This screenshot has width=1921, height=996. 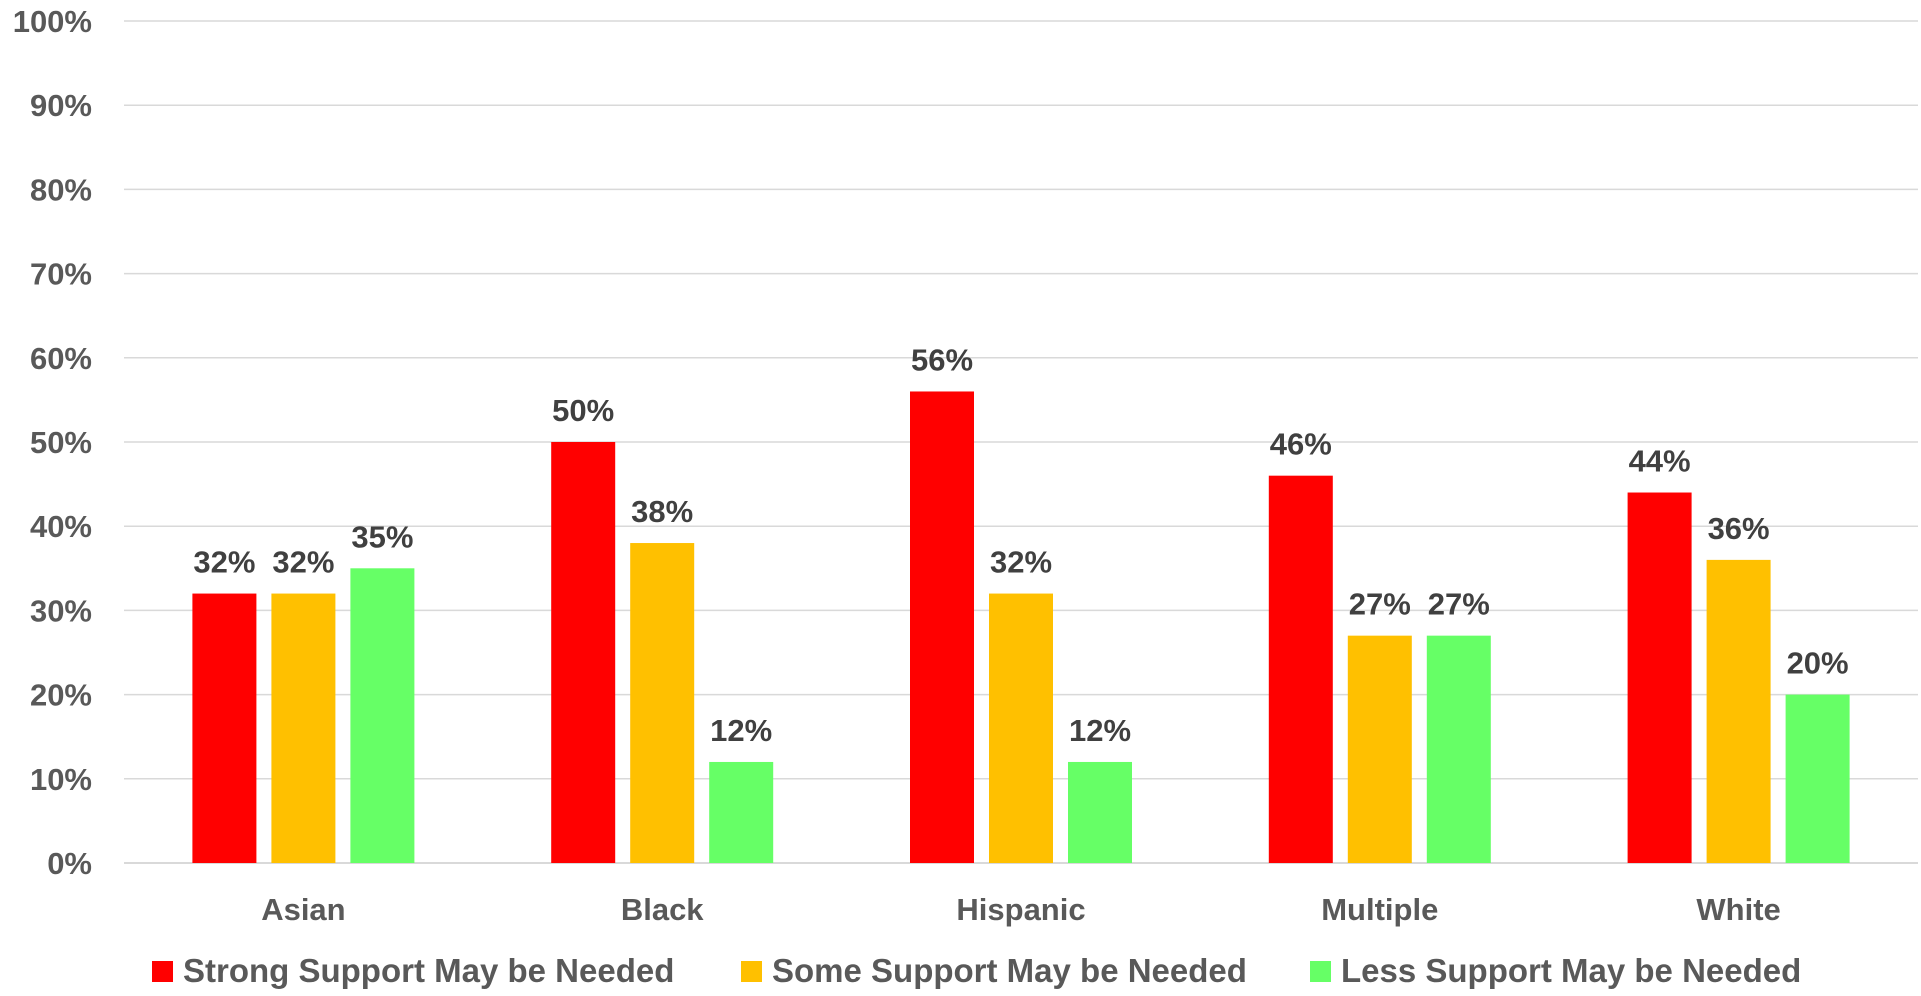 I want to click on y-tick-label: 20%, so click(x=61, y=695).